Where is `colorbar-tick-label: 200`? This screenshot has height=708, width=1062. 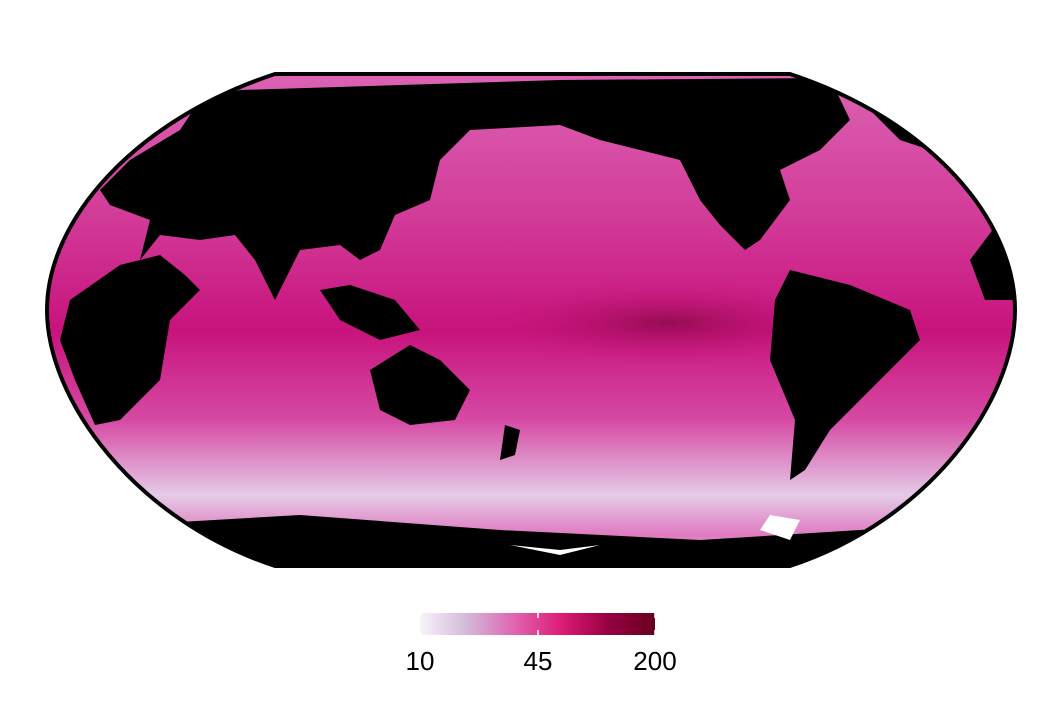 colorbar-tick-label: 200 is located at coordinates (654, 661).